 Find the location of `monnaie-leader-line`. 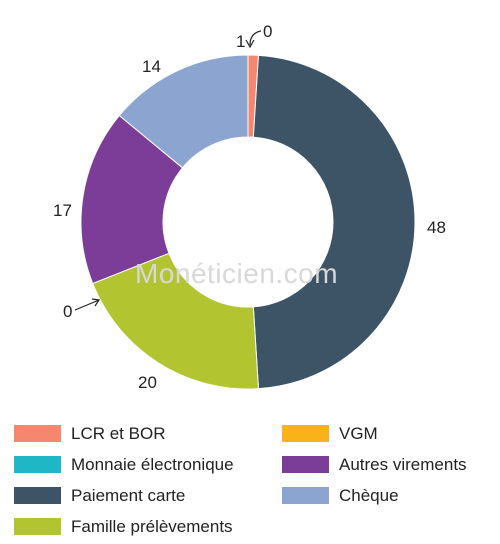

monnaie-leader-line is located at coordinates (87, 305).